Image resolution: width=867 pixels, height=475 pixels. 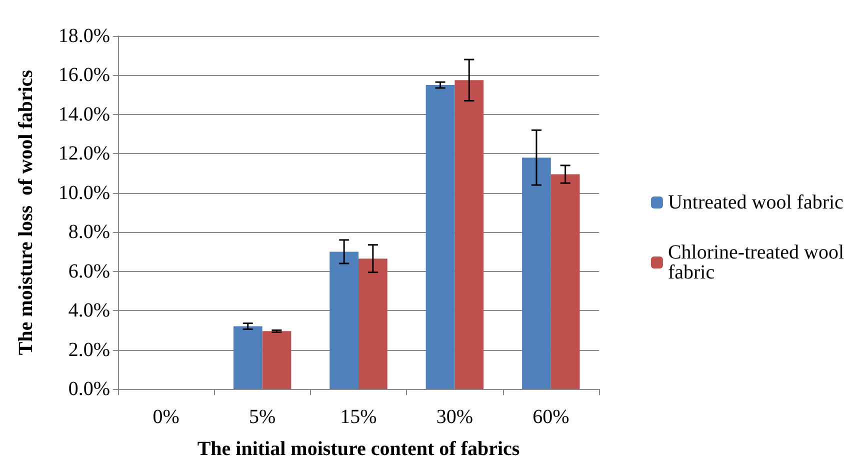 I want to click on x-tick-label: 15%, so click(x=358, y=417).